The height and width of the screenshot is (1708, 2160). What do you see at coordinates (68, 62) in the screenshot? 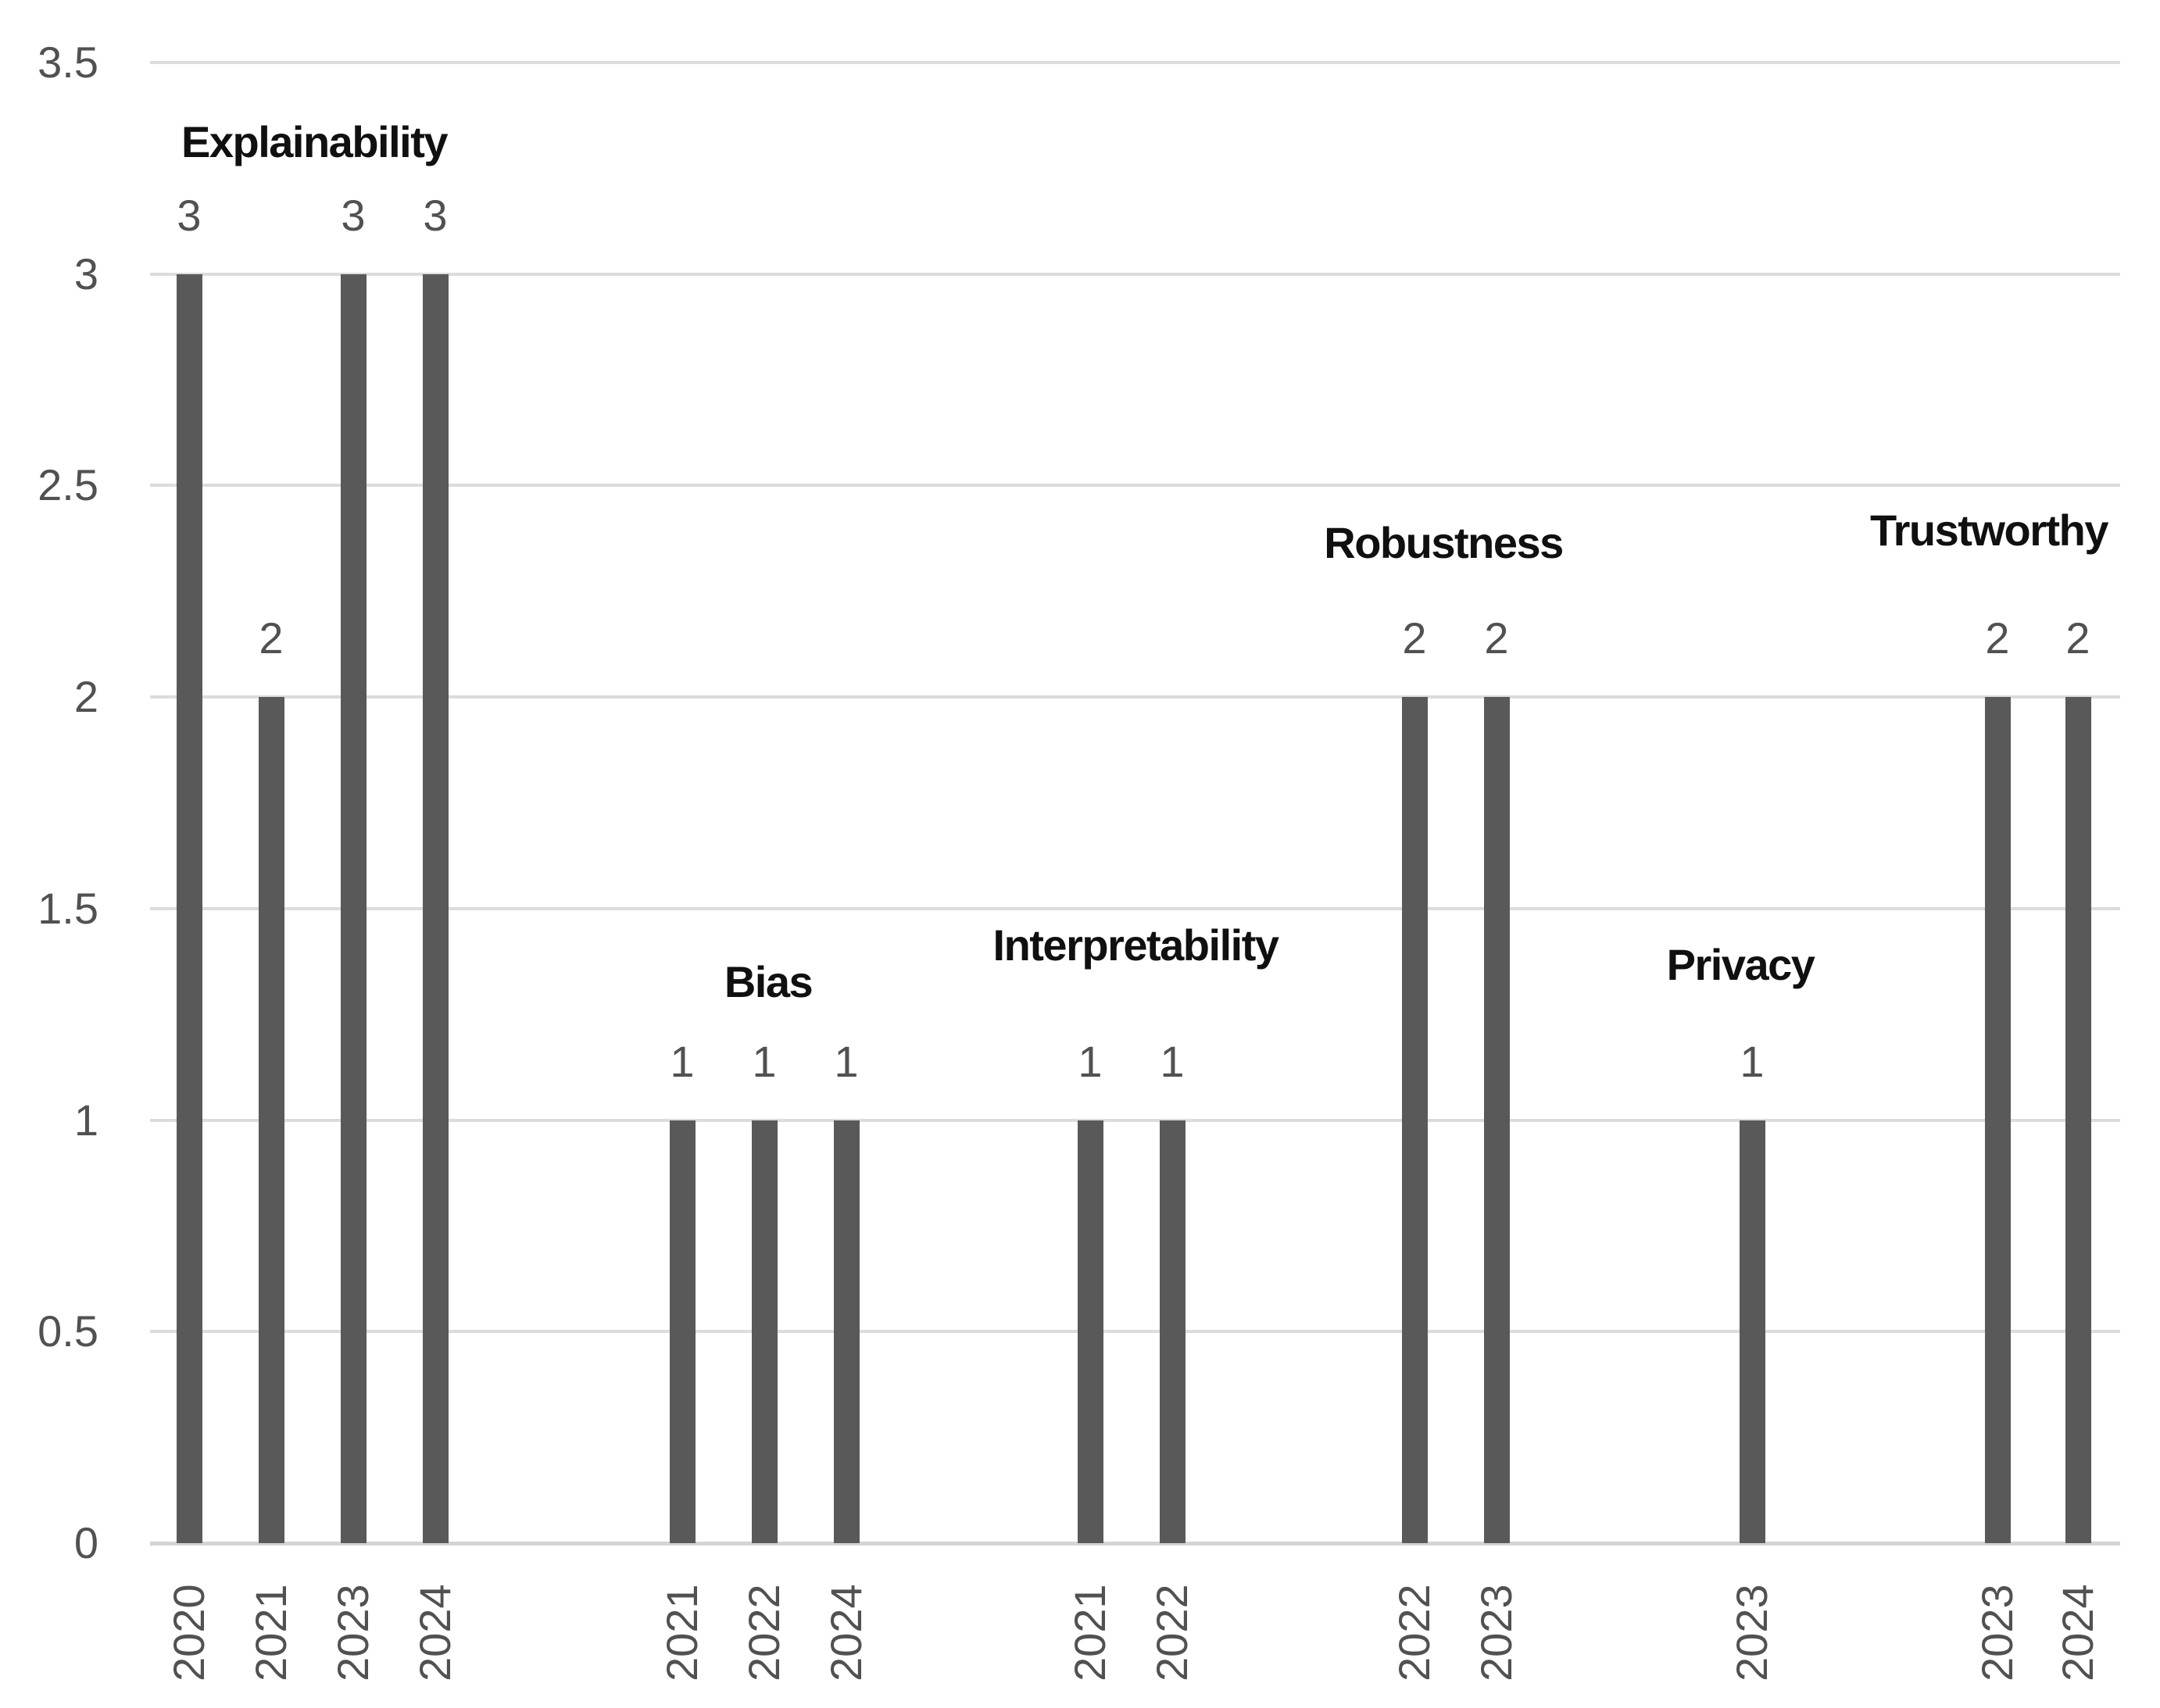
I see `y-tick-label: 3.5` at bounding box center [68, 62].